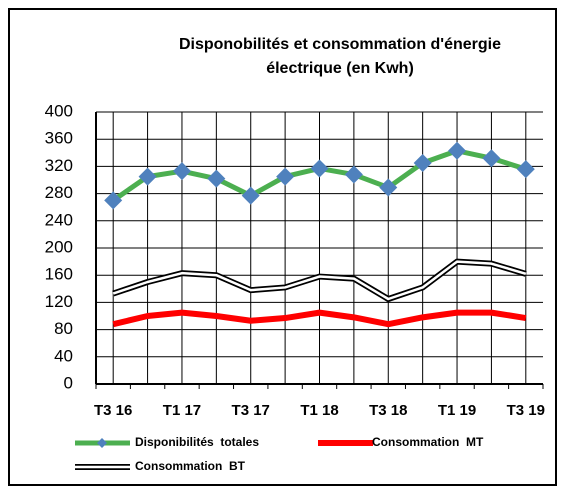 This screenshot has height=495, width=566. Describe the element at coordinates (59, 246) in the screenshot. I see `y-tick-label: 200` at that location.